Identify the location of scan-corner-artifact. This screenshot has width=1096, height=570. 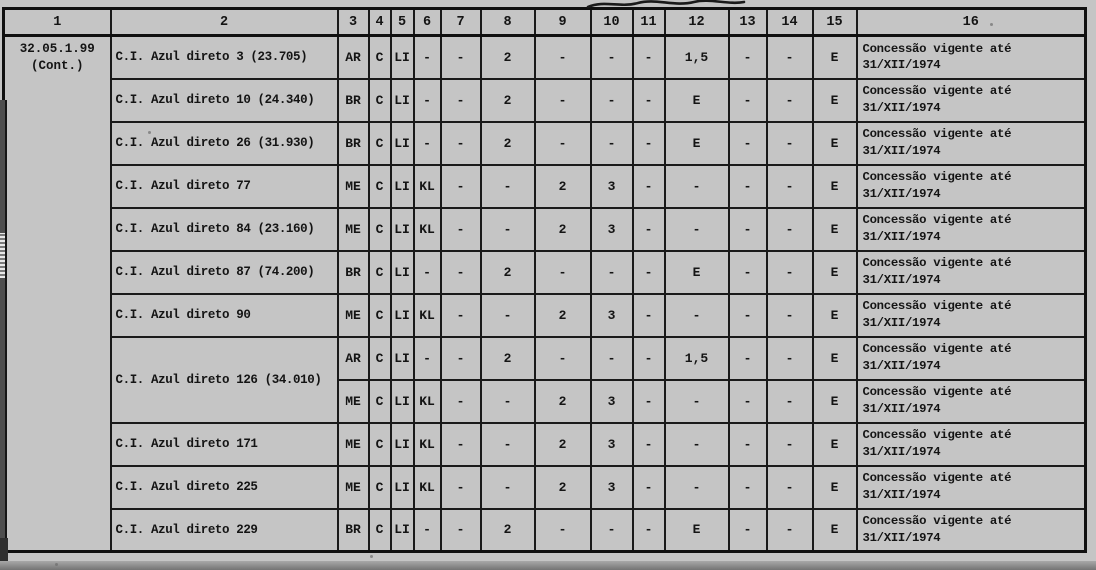
(4, 554).